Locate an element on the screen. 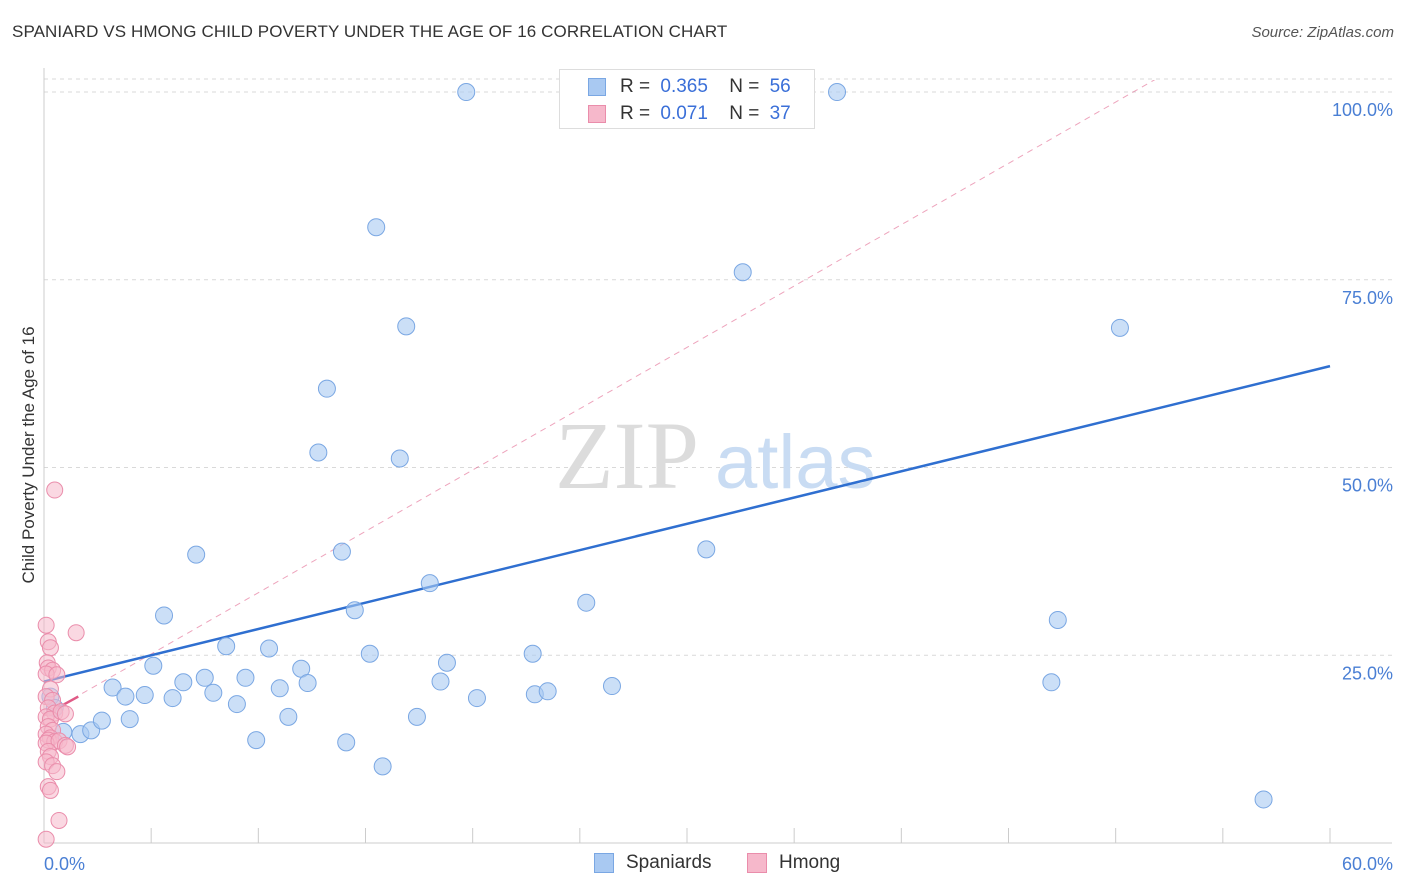 The width and height of the screenshot is (1406, 892). chart-source: Source: ZipAtlas.com is located at coordinates (1322, 32).